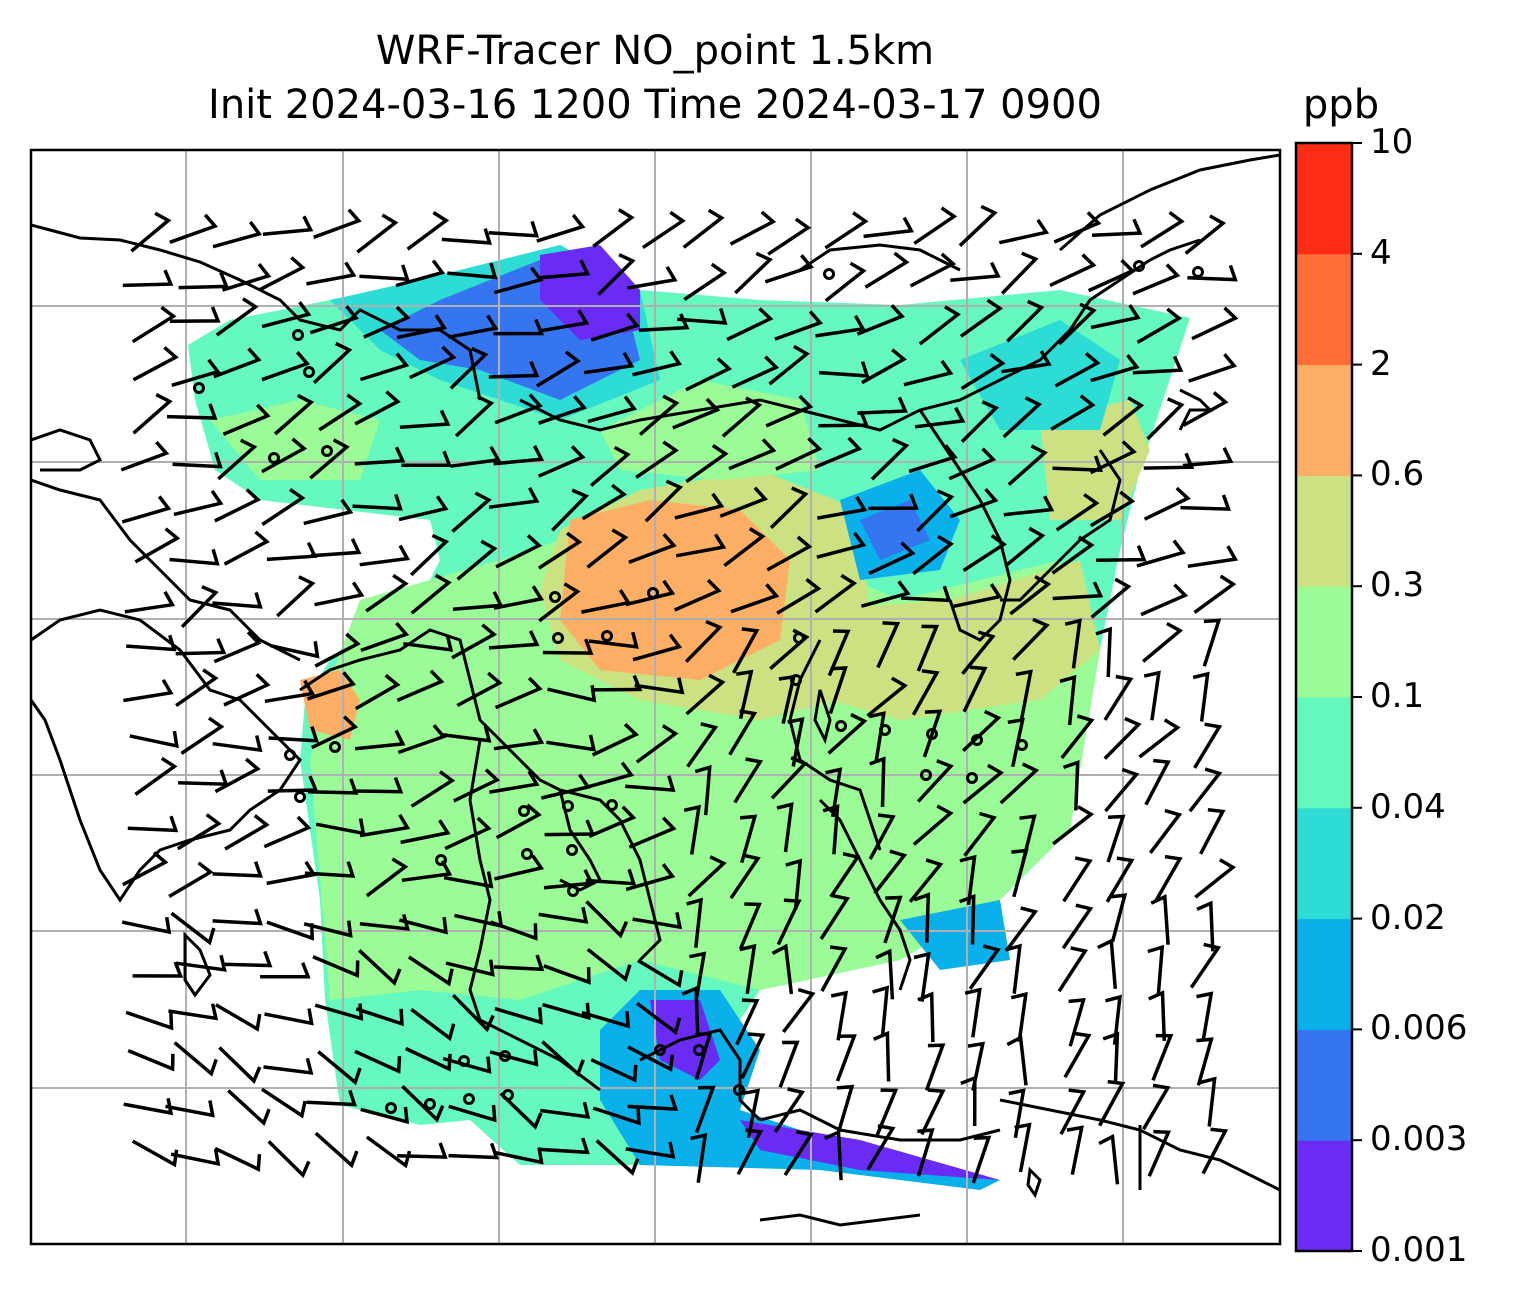  I want to click on colorbar-tick-label: 0.04, so click(1408, 806).